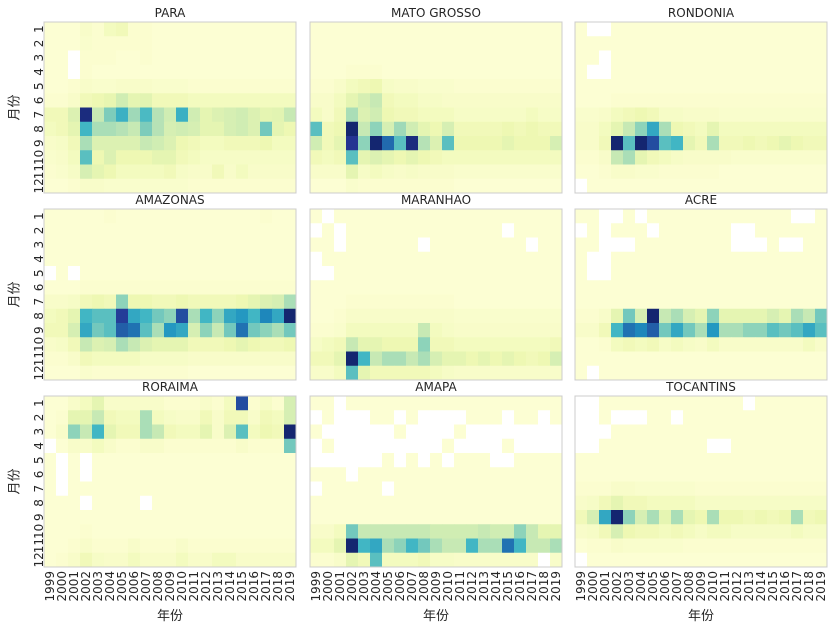  What do you see at coordinates (218, 586) in the screenshot?
I see `year-tick-label: 2013` at bounding box center [218, 586].